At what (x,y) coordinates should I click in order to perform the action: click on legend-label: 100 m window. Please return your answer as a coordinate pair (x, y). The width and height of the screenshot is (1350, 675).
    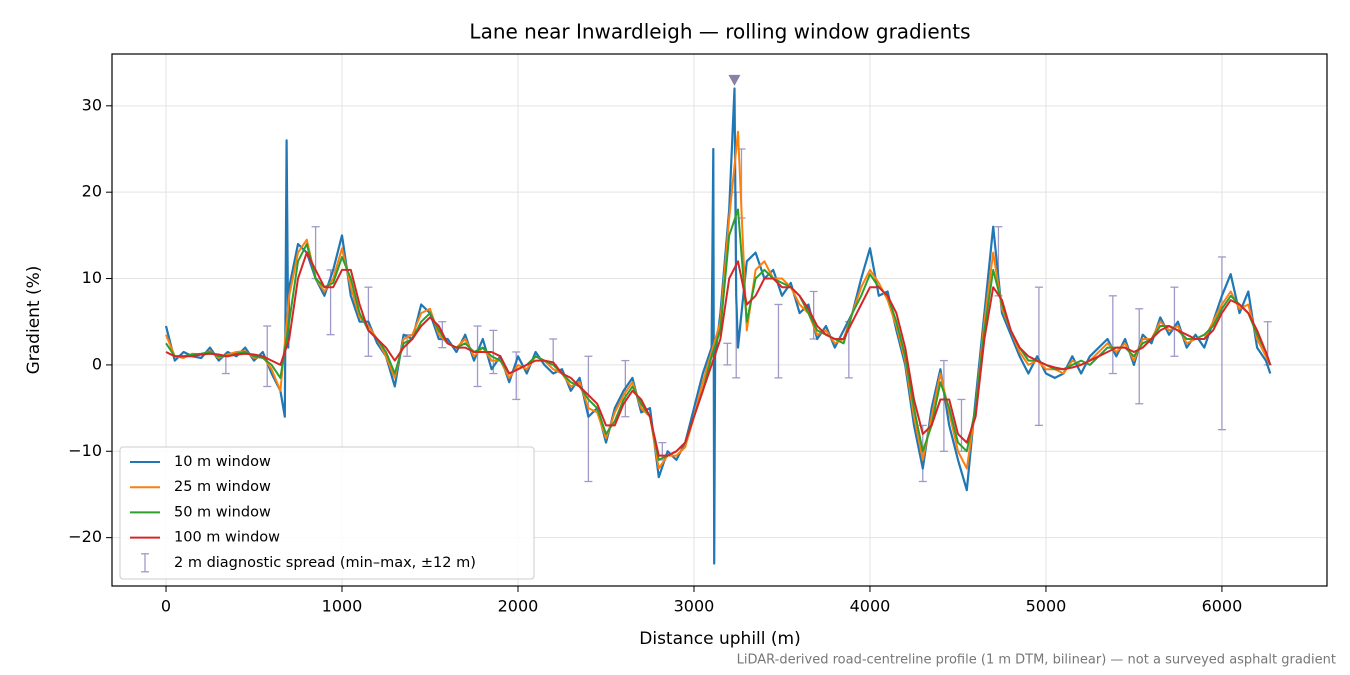
    Looking at the image, I should click on (227, 538).